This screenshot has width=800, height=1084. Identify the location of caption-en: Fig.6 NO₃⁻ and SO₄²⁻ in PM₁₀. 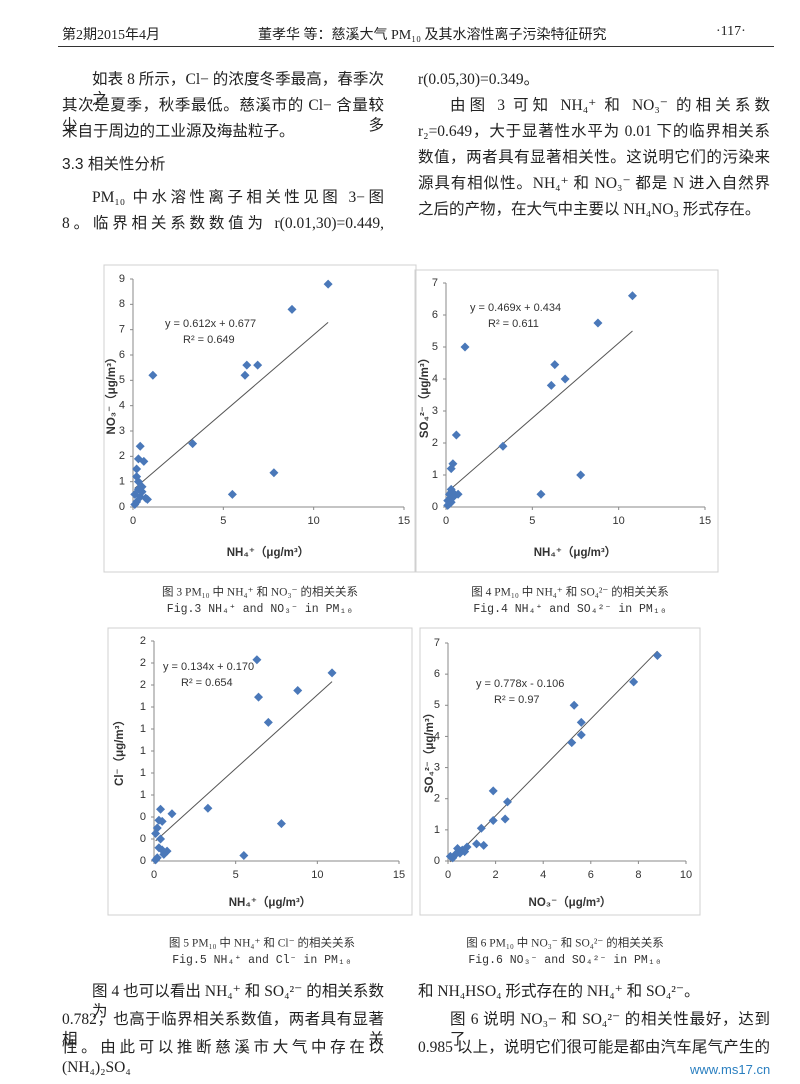
(564, 960).